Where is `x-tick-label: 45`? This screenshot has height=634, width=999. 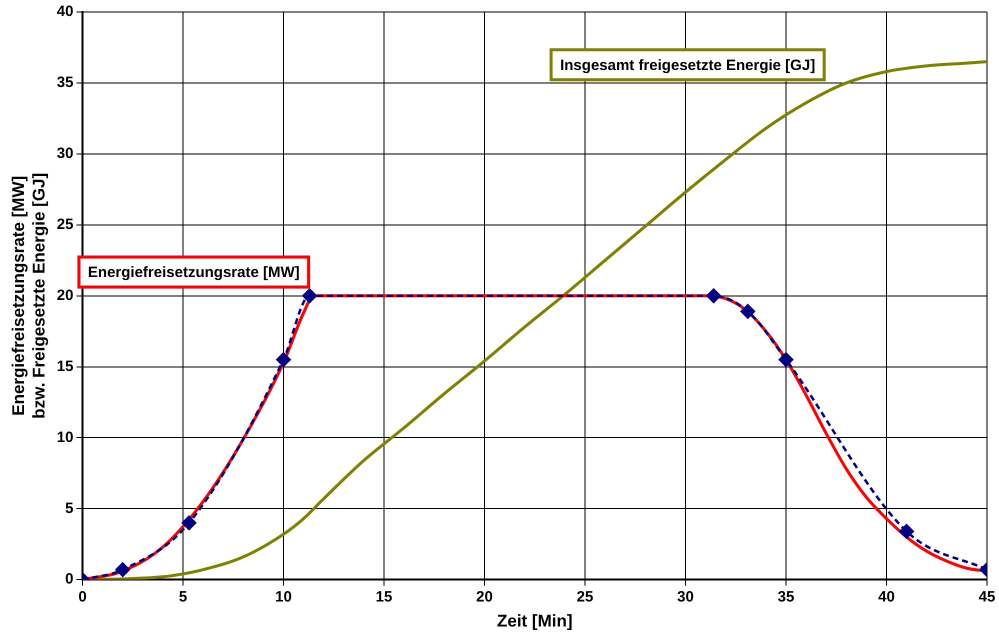 x-tick-label: 45 is located at coordinates (987, 597).